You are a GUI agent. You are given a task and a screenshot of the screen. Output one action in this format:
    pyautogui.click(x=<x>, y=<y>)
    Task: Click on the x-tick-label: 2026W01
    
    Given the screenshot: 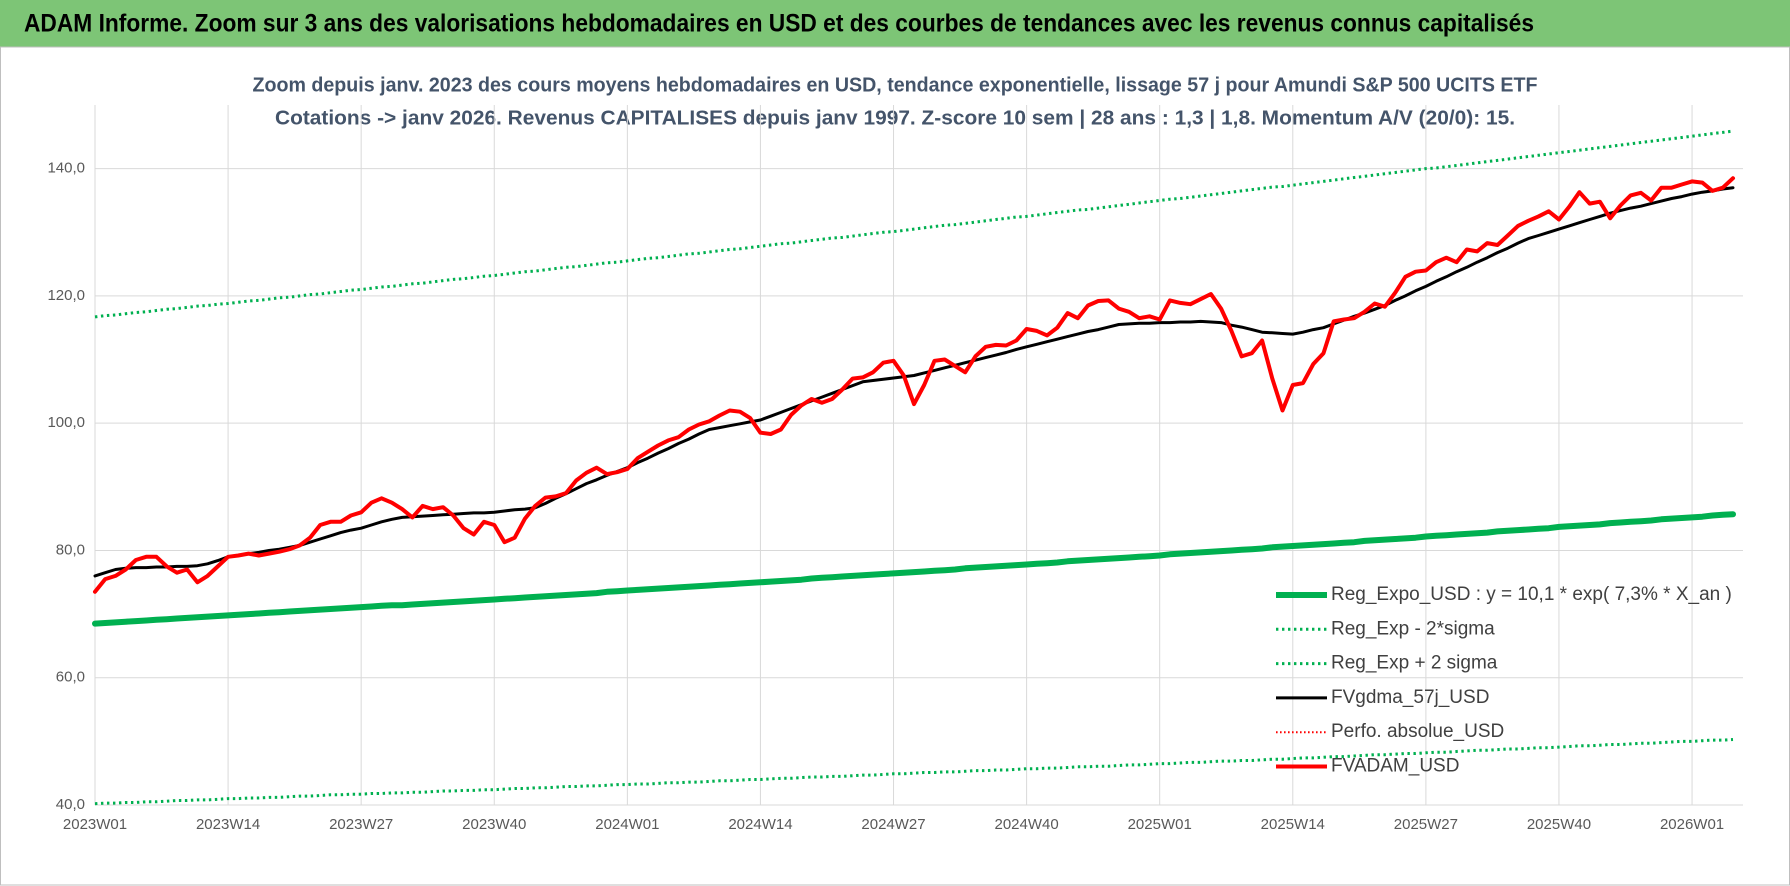 What is the action you would take?
    pyautogui.click(x=1692, y=824)
    